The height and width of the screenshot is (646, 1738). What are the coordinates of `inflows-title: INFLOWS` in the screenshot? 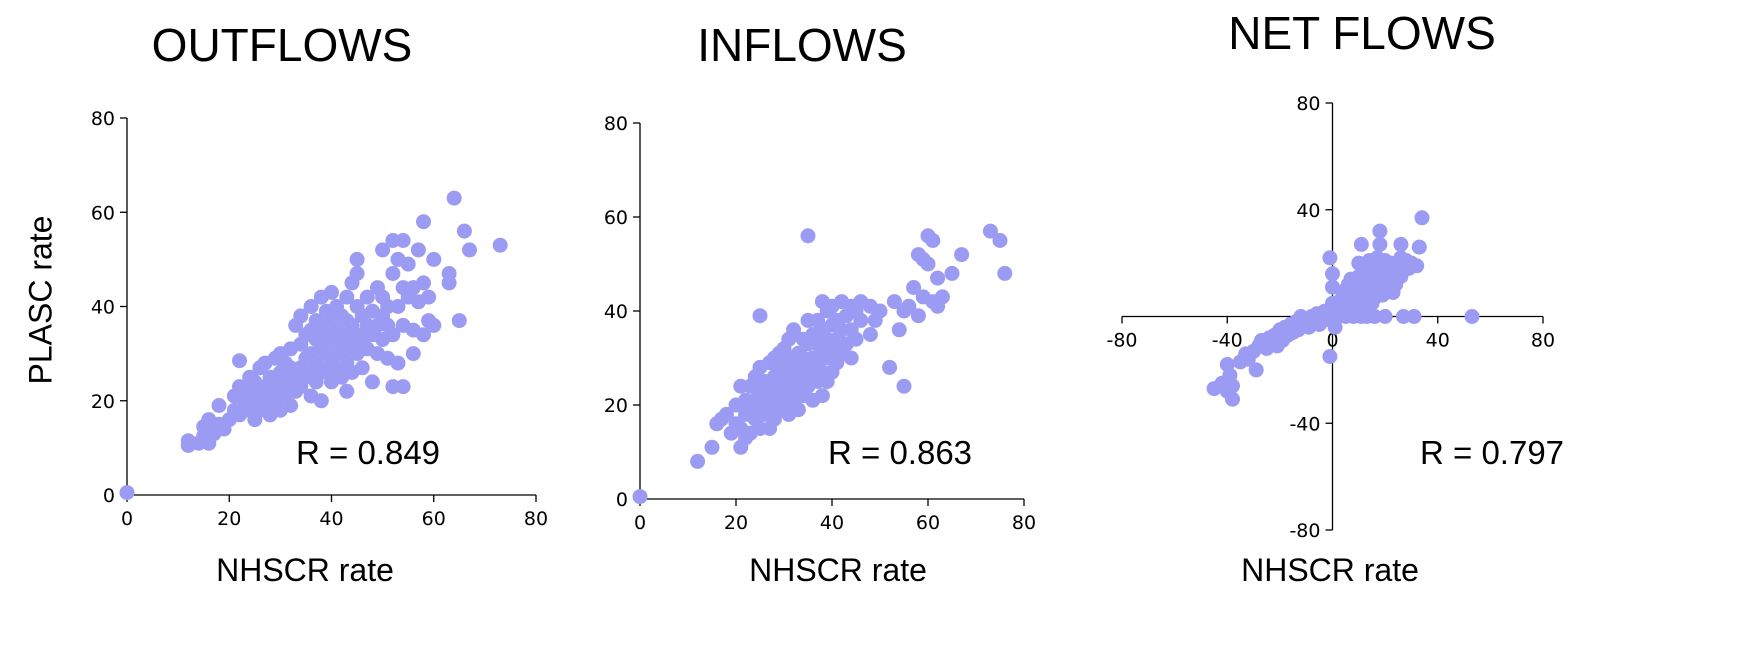 It's located at (802, 45).